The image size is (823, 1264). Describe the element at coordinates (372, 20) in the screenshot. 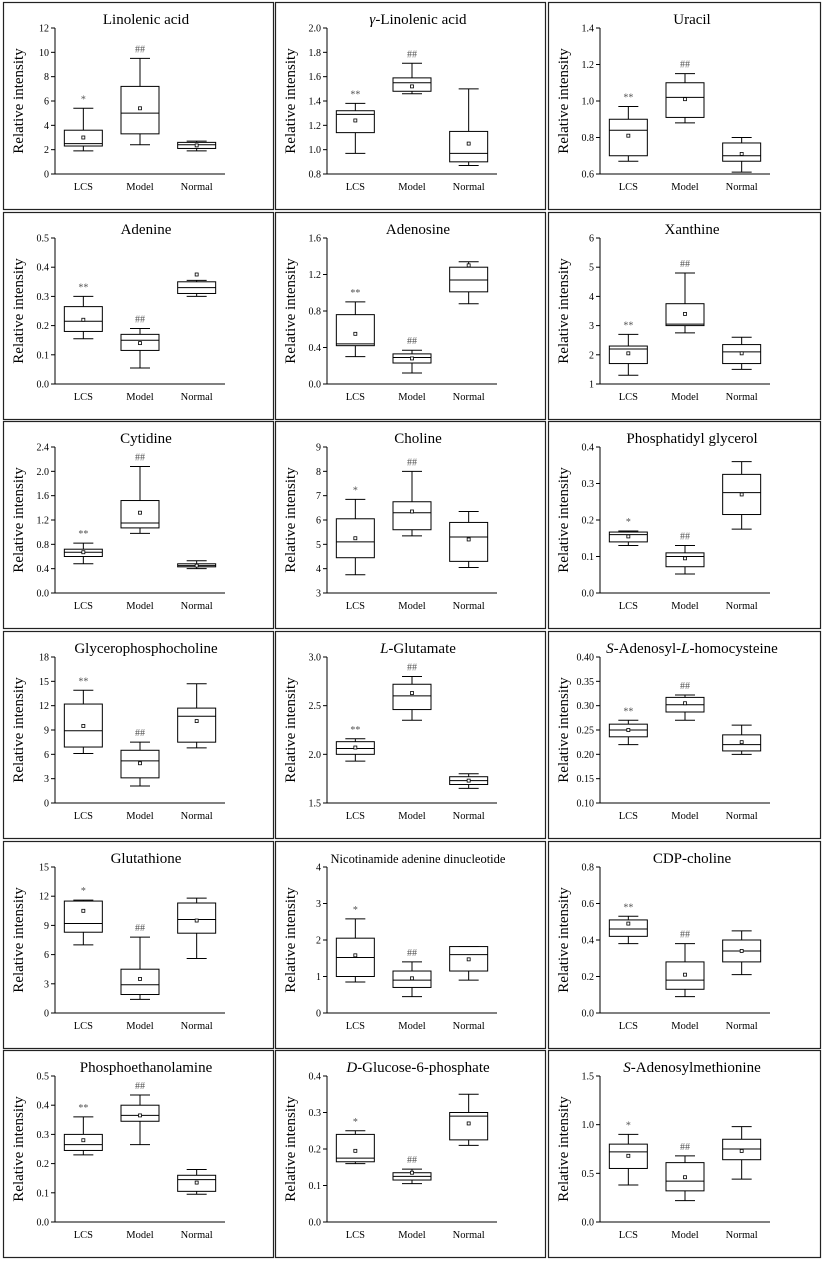

I see `panel-title-part: γ` at that location.